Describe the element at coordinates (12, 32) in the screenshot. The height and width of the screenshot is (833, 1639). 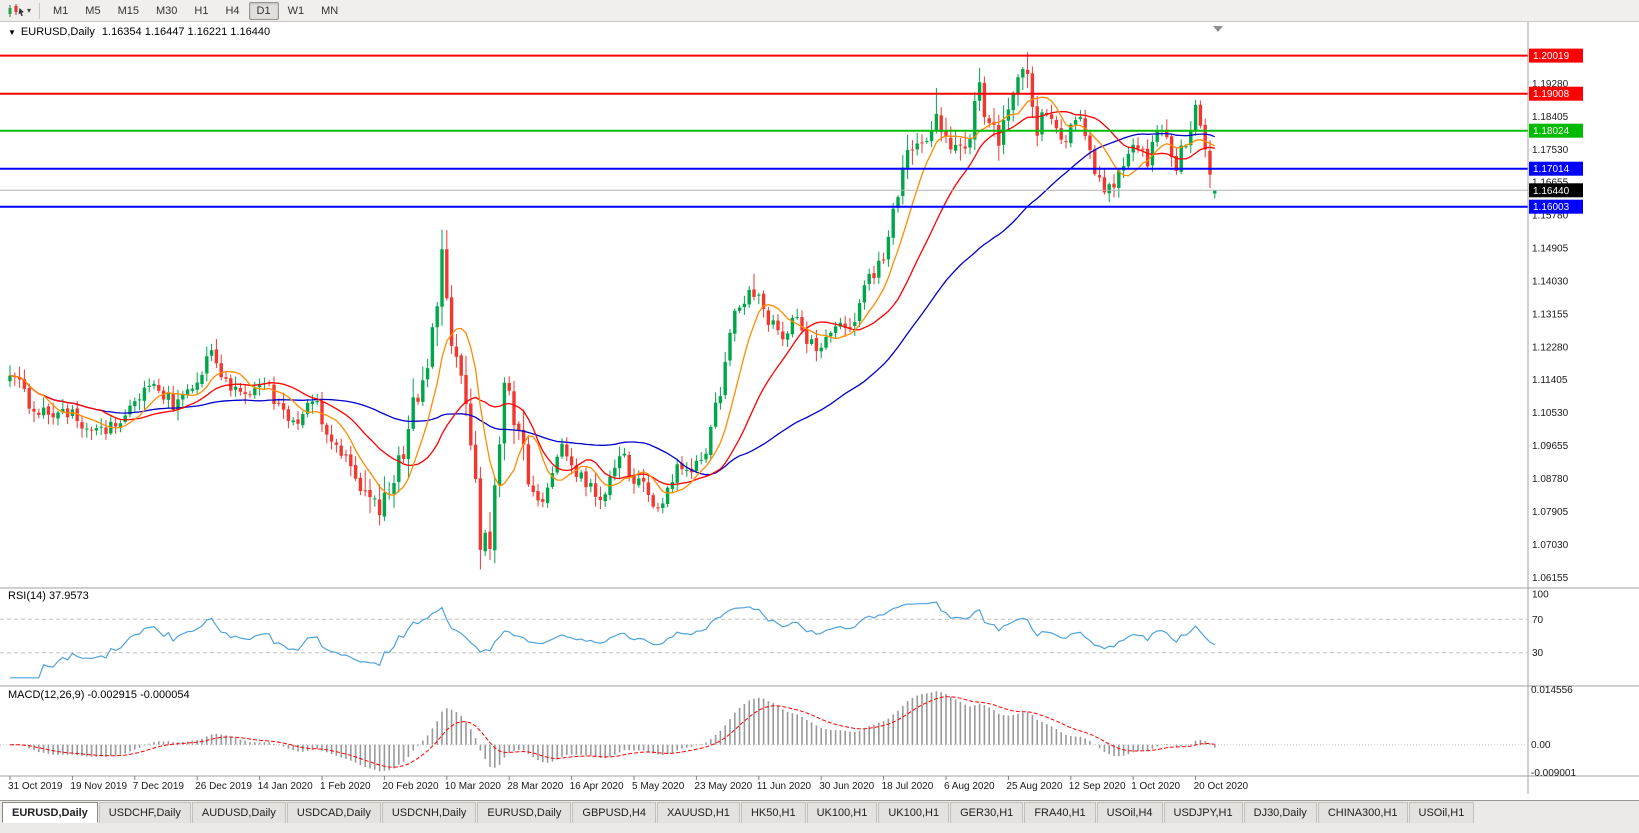
I see `chart-collapse-icon: ▼` at that location.